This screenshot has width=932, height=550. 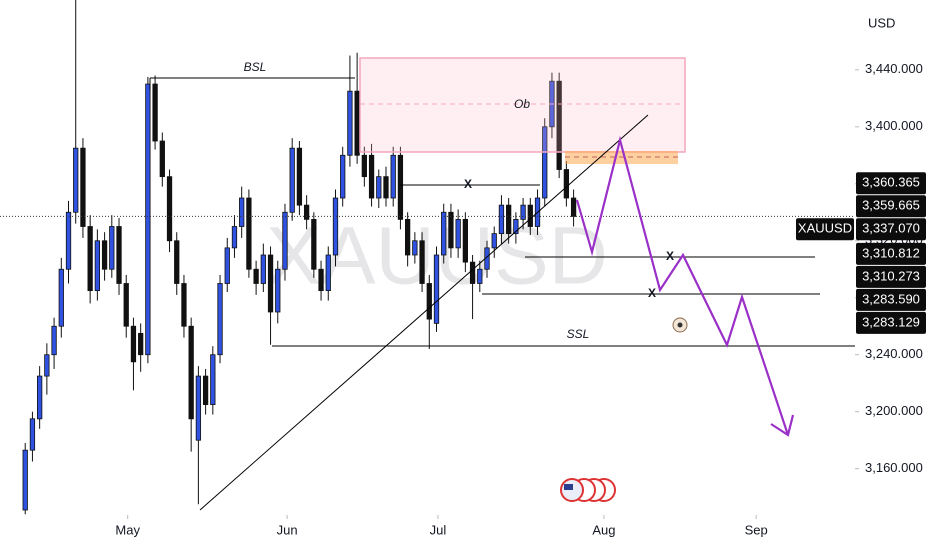 I want to click on price-label: 3,337.070, so click(x=891, y=228).